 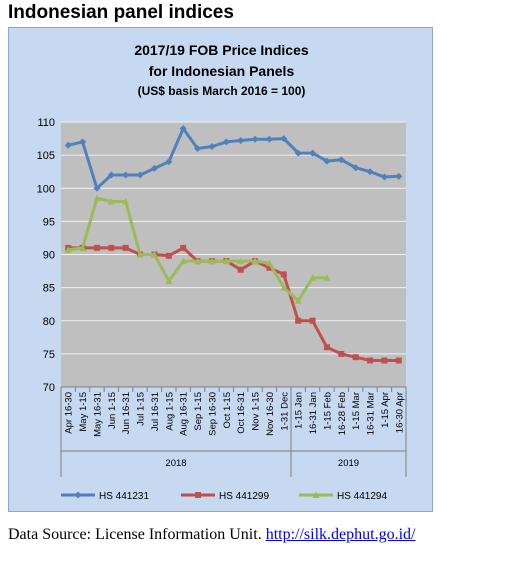 What do you see at coordinates (83, 412) in the screenshot?
I see `x-tick-label: May 1-15` at bounding box center [83, 412].